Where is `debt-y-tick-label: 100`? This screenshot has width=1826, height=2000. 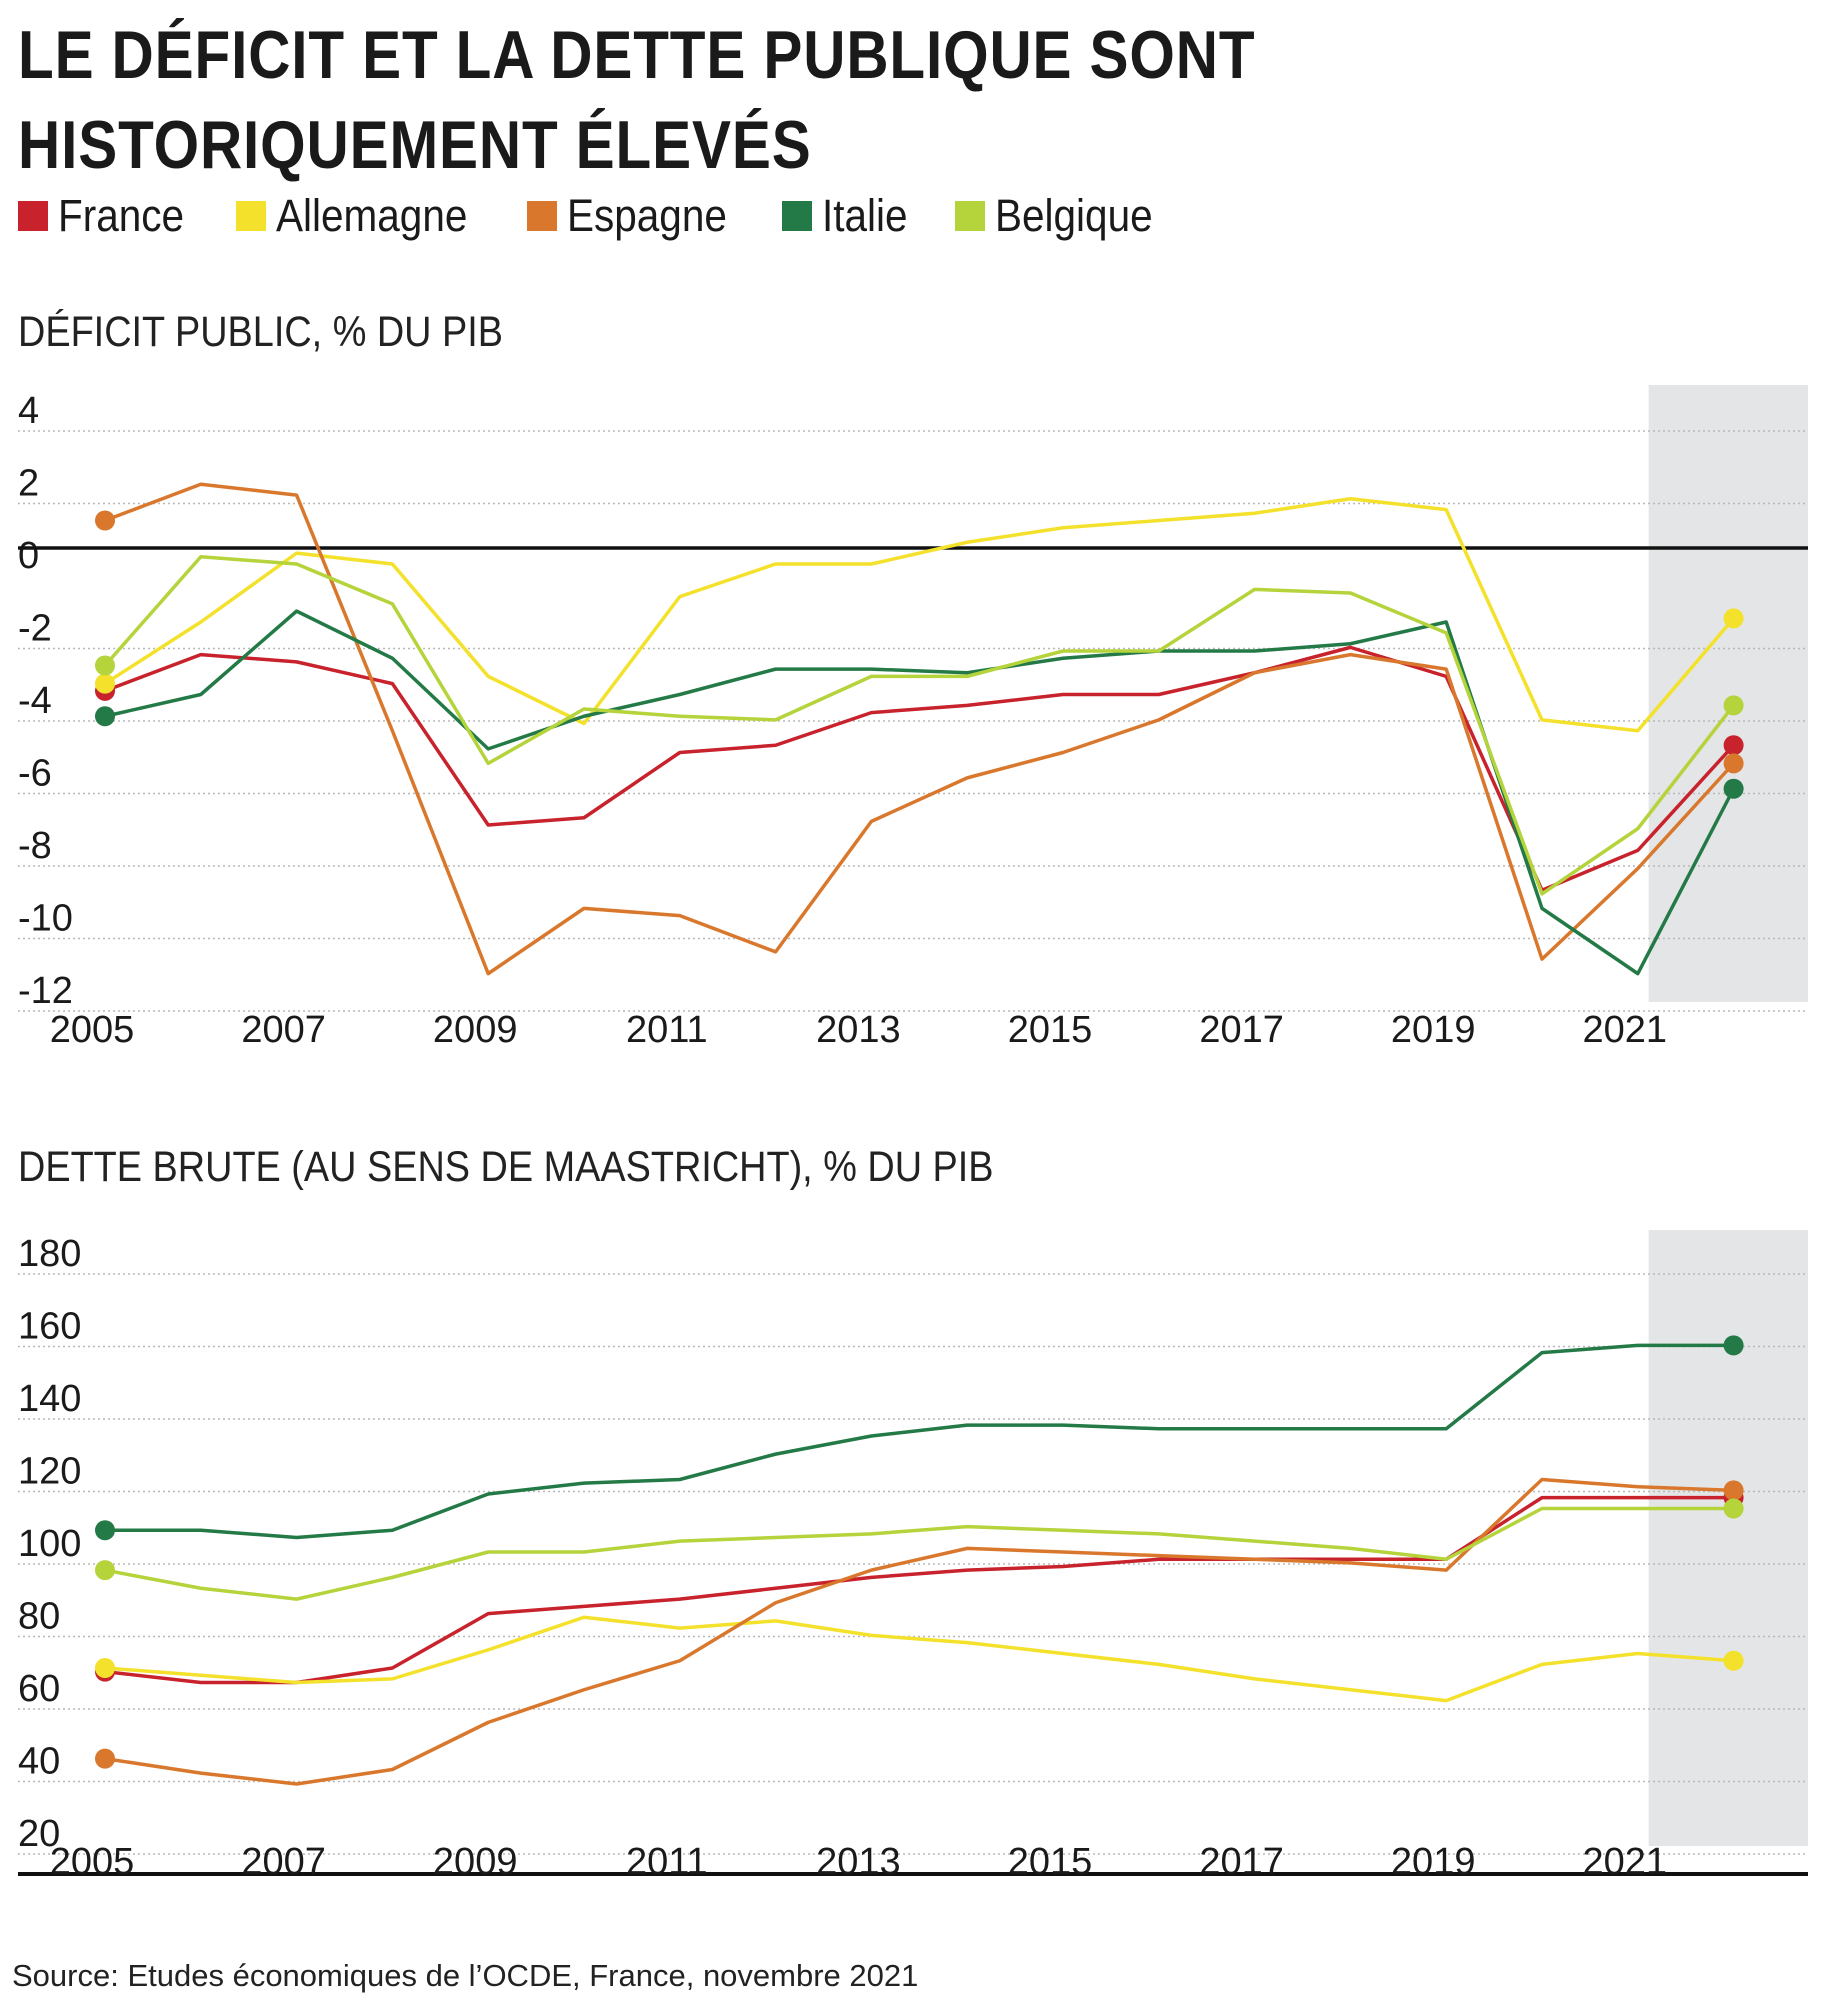 debt-y-tick-label: 100 is located at coordinates (49, 1544).